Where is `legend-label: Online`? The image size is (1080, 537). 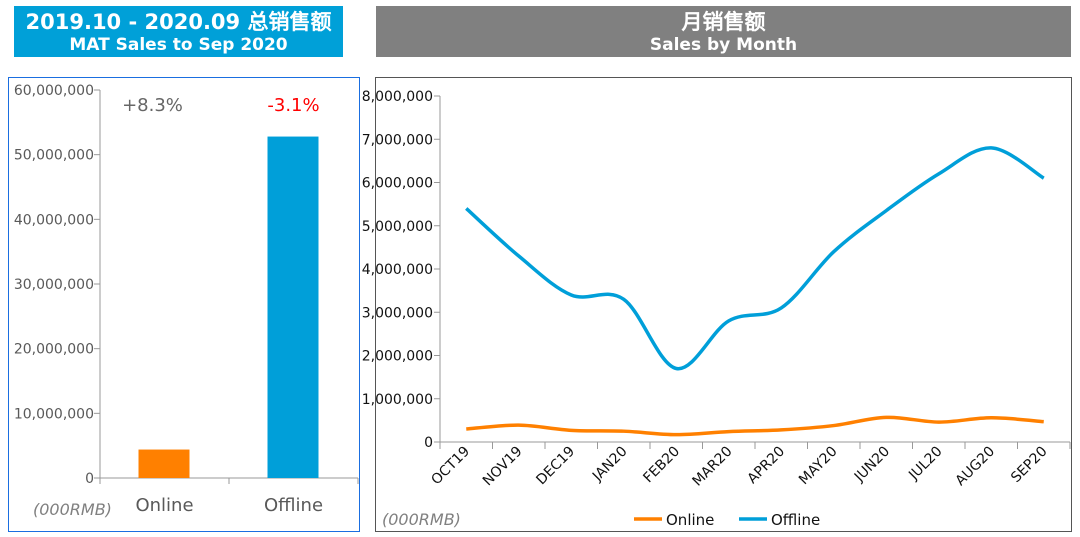
legend-label: Online is located at coordinates (690, 520).